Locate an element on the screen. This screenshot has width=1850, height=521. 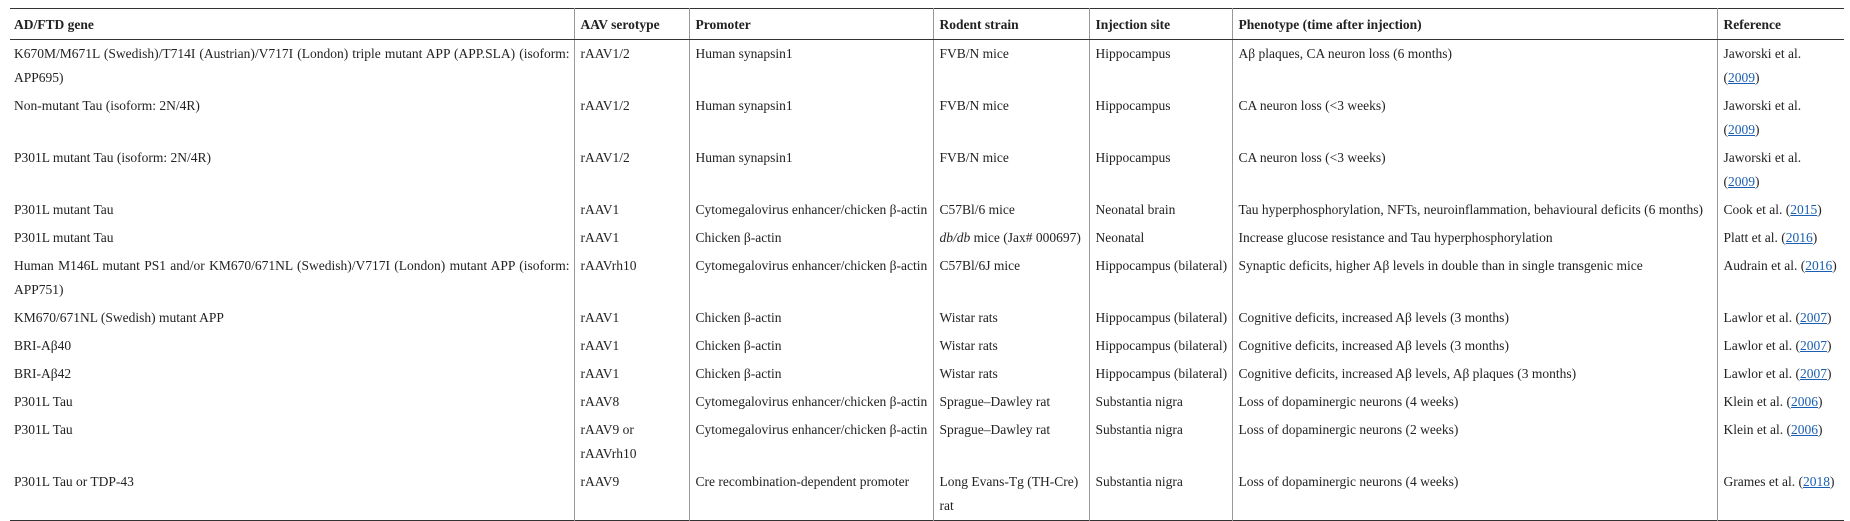
table-cell: Jaworski et al. (2009) is located at coordinates (1780, 170).